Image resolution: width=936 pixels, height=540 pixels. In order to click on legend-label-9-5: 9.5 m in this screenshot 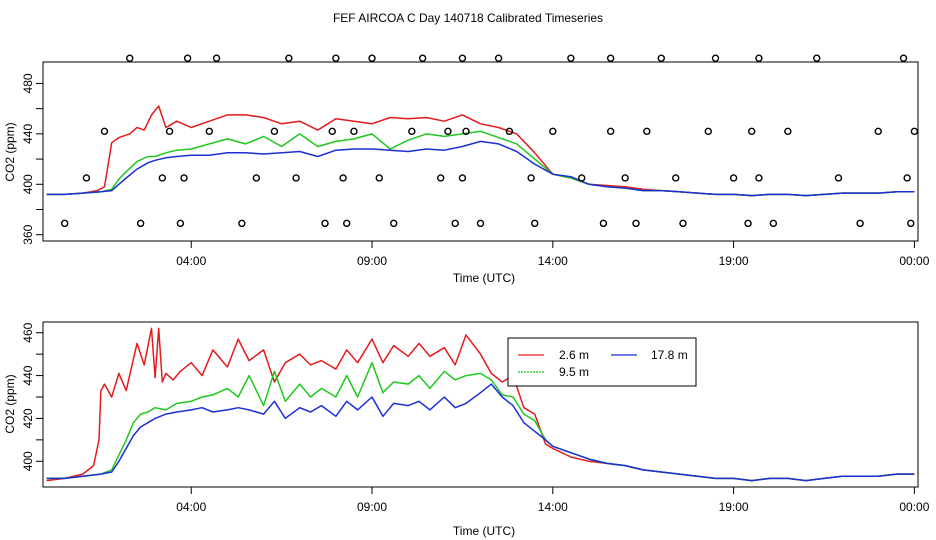, I will do `click(574, 372)`.